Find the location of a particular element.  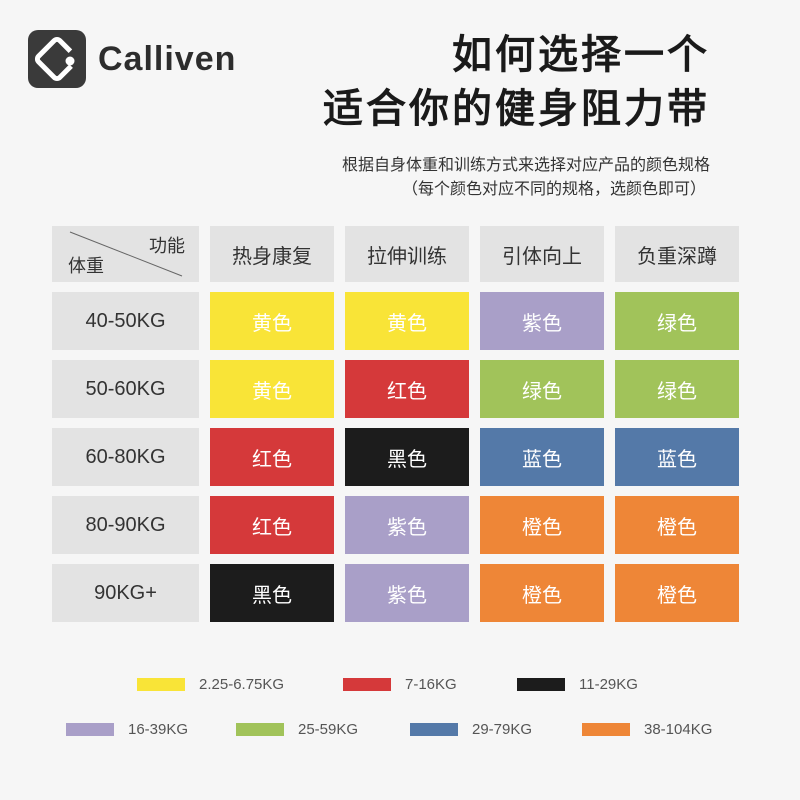

brand-logo: Calliven is located at coordinates (131, 59).